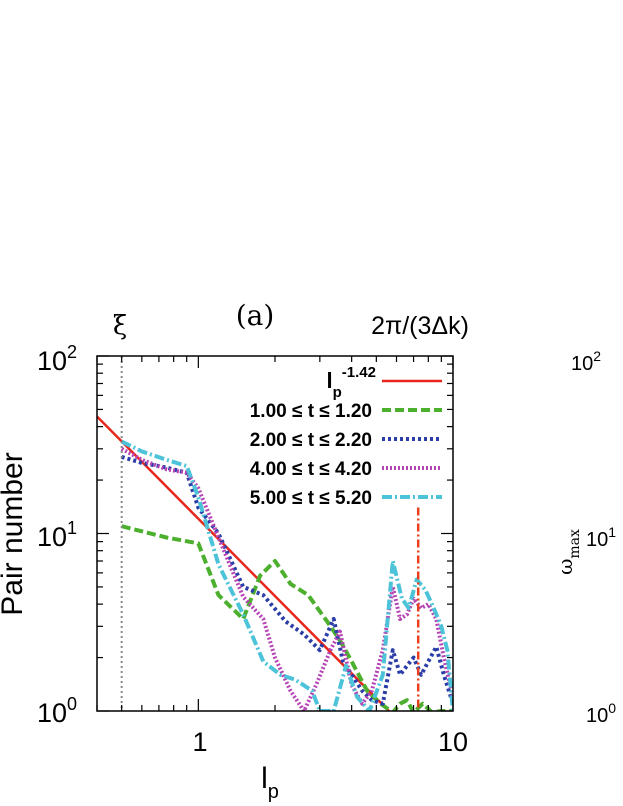 This screenshot has height=806, width=623. Describe the element at coordinates (311, 498) in the screenshot. I see `legend-label-series-4: 5.00 ≤ t ≤ 5.20` at that location.